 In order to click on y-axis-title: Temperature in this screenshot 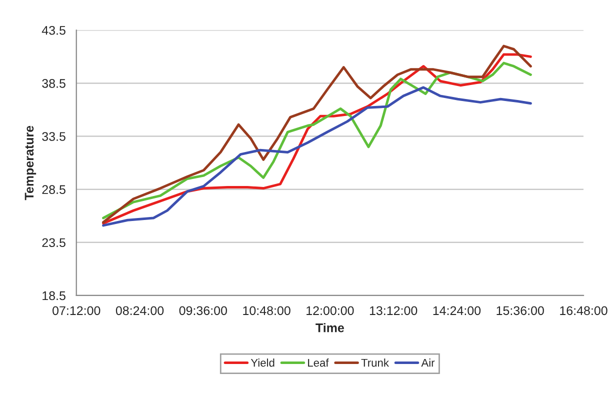, I will do `click(30, 163)`.